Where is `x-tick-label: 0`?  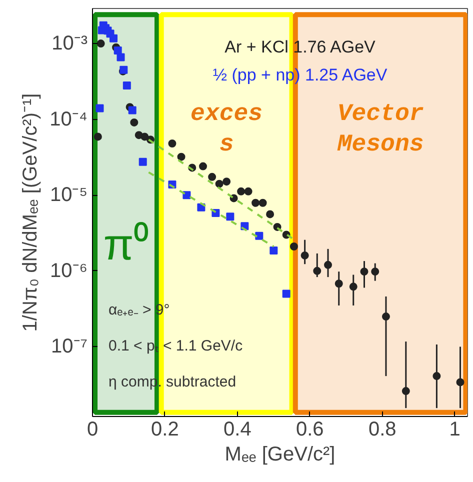
x-tick-label: 0 is located at coordinates (92, 429).